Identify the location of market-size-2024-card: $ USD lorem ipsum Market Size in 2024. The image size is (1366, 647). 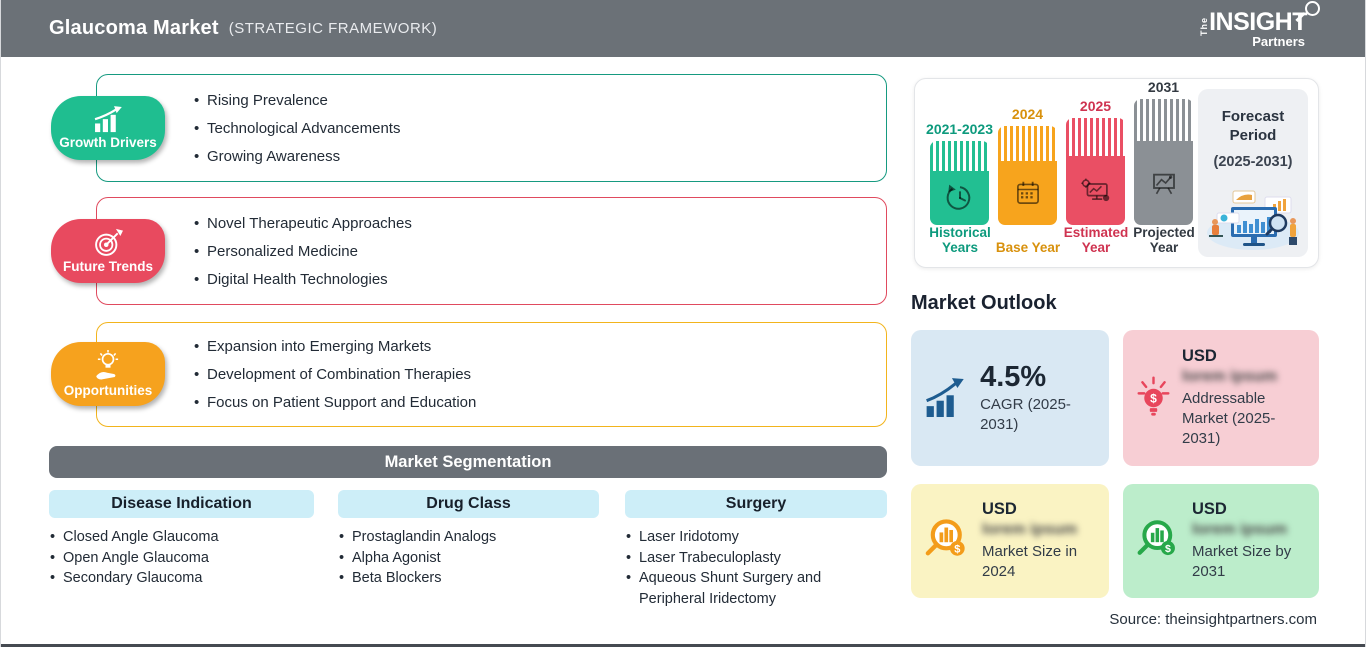
(1010, 541).